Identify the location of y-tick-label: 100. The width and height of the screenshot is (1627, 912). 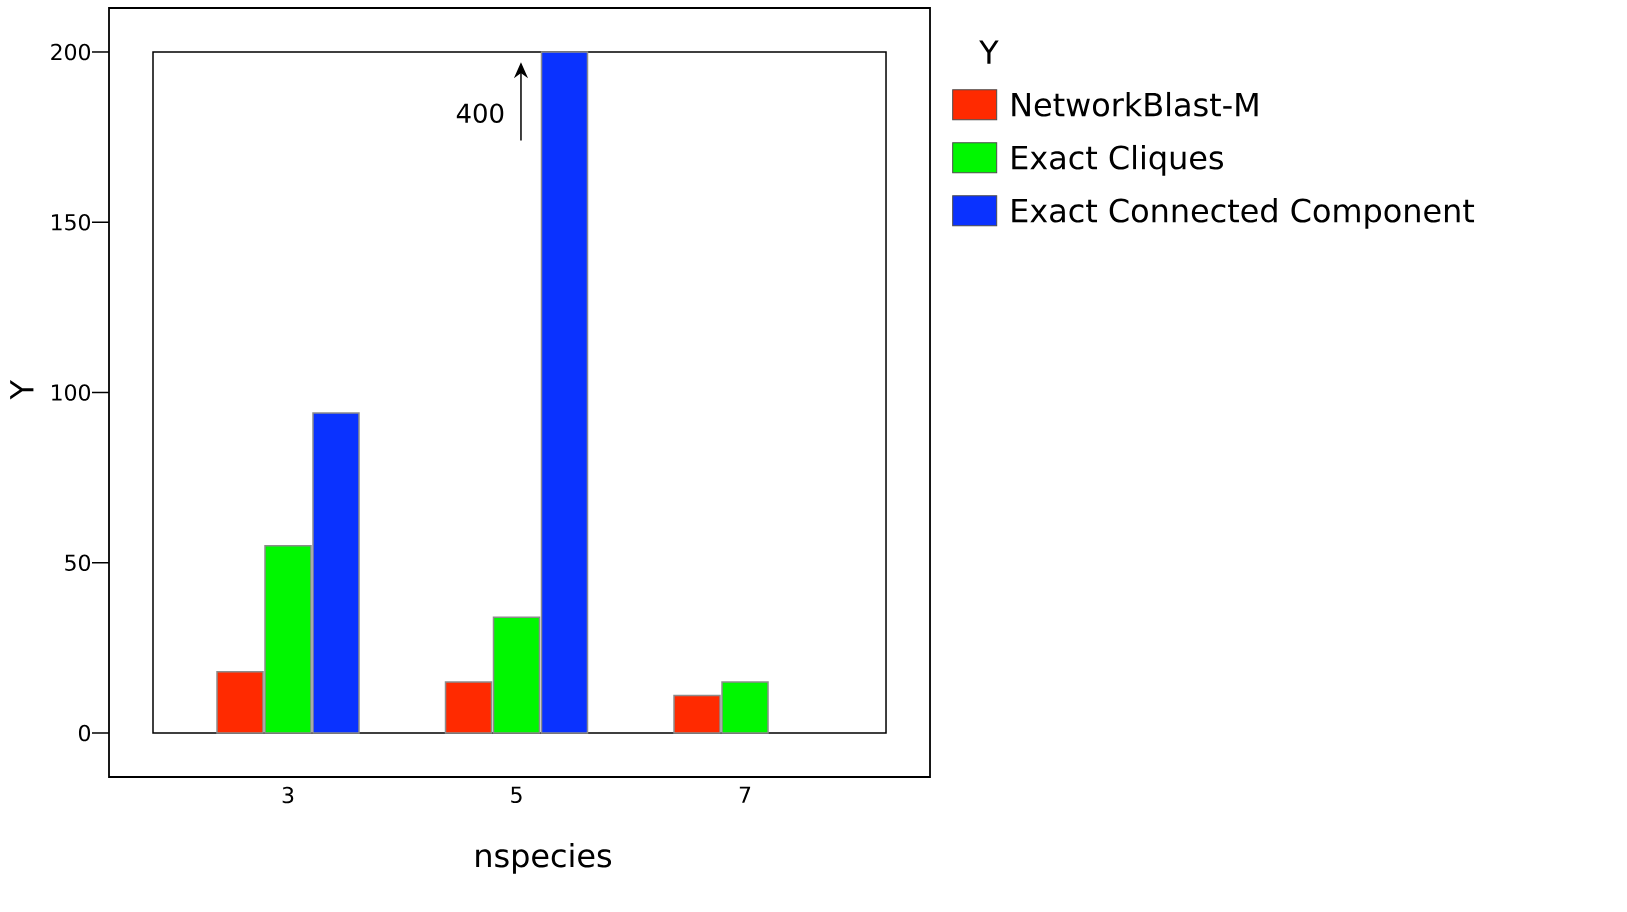
(71, 392).